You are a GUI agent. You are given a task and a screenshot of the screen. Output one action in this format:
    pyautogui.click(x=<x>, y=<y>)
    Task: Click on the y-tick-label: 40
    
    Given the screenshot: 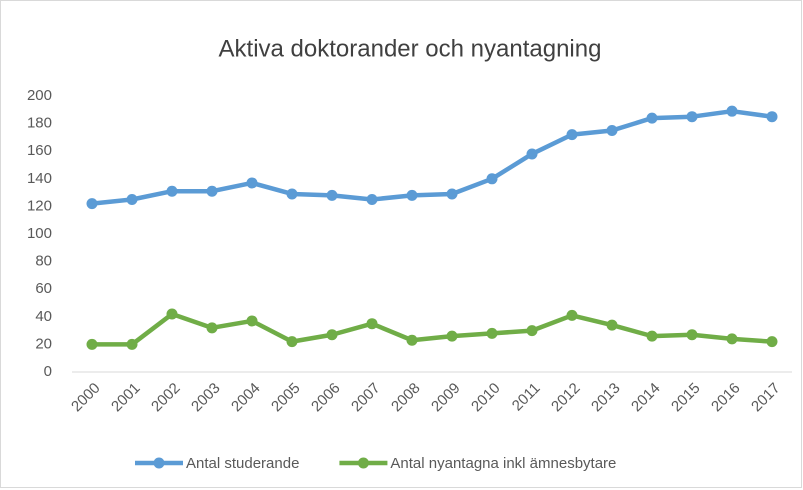 What is the action you would take?
    pyautogui.click(x=43, y=316)
    